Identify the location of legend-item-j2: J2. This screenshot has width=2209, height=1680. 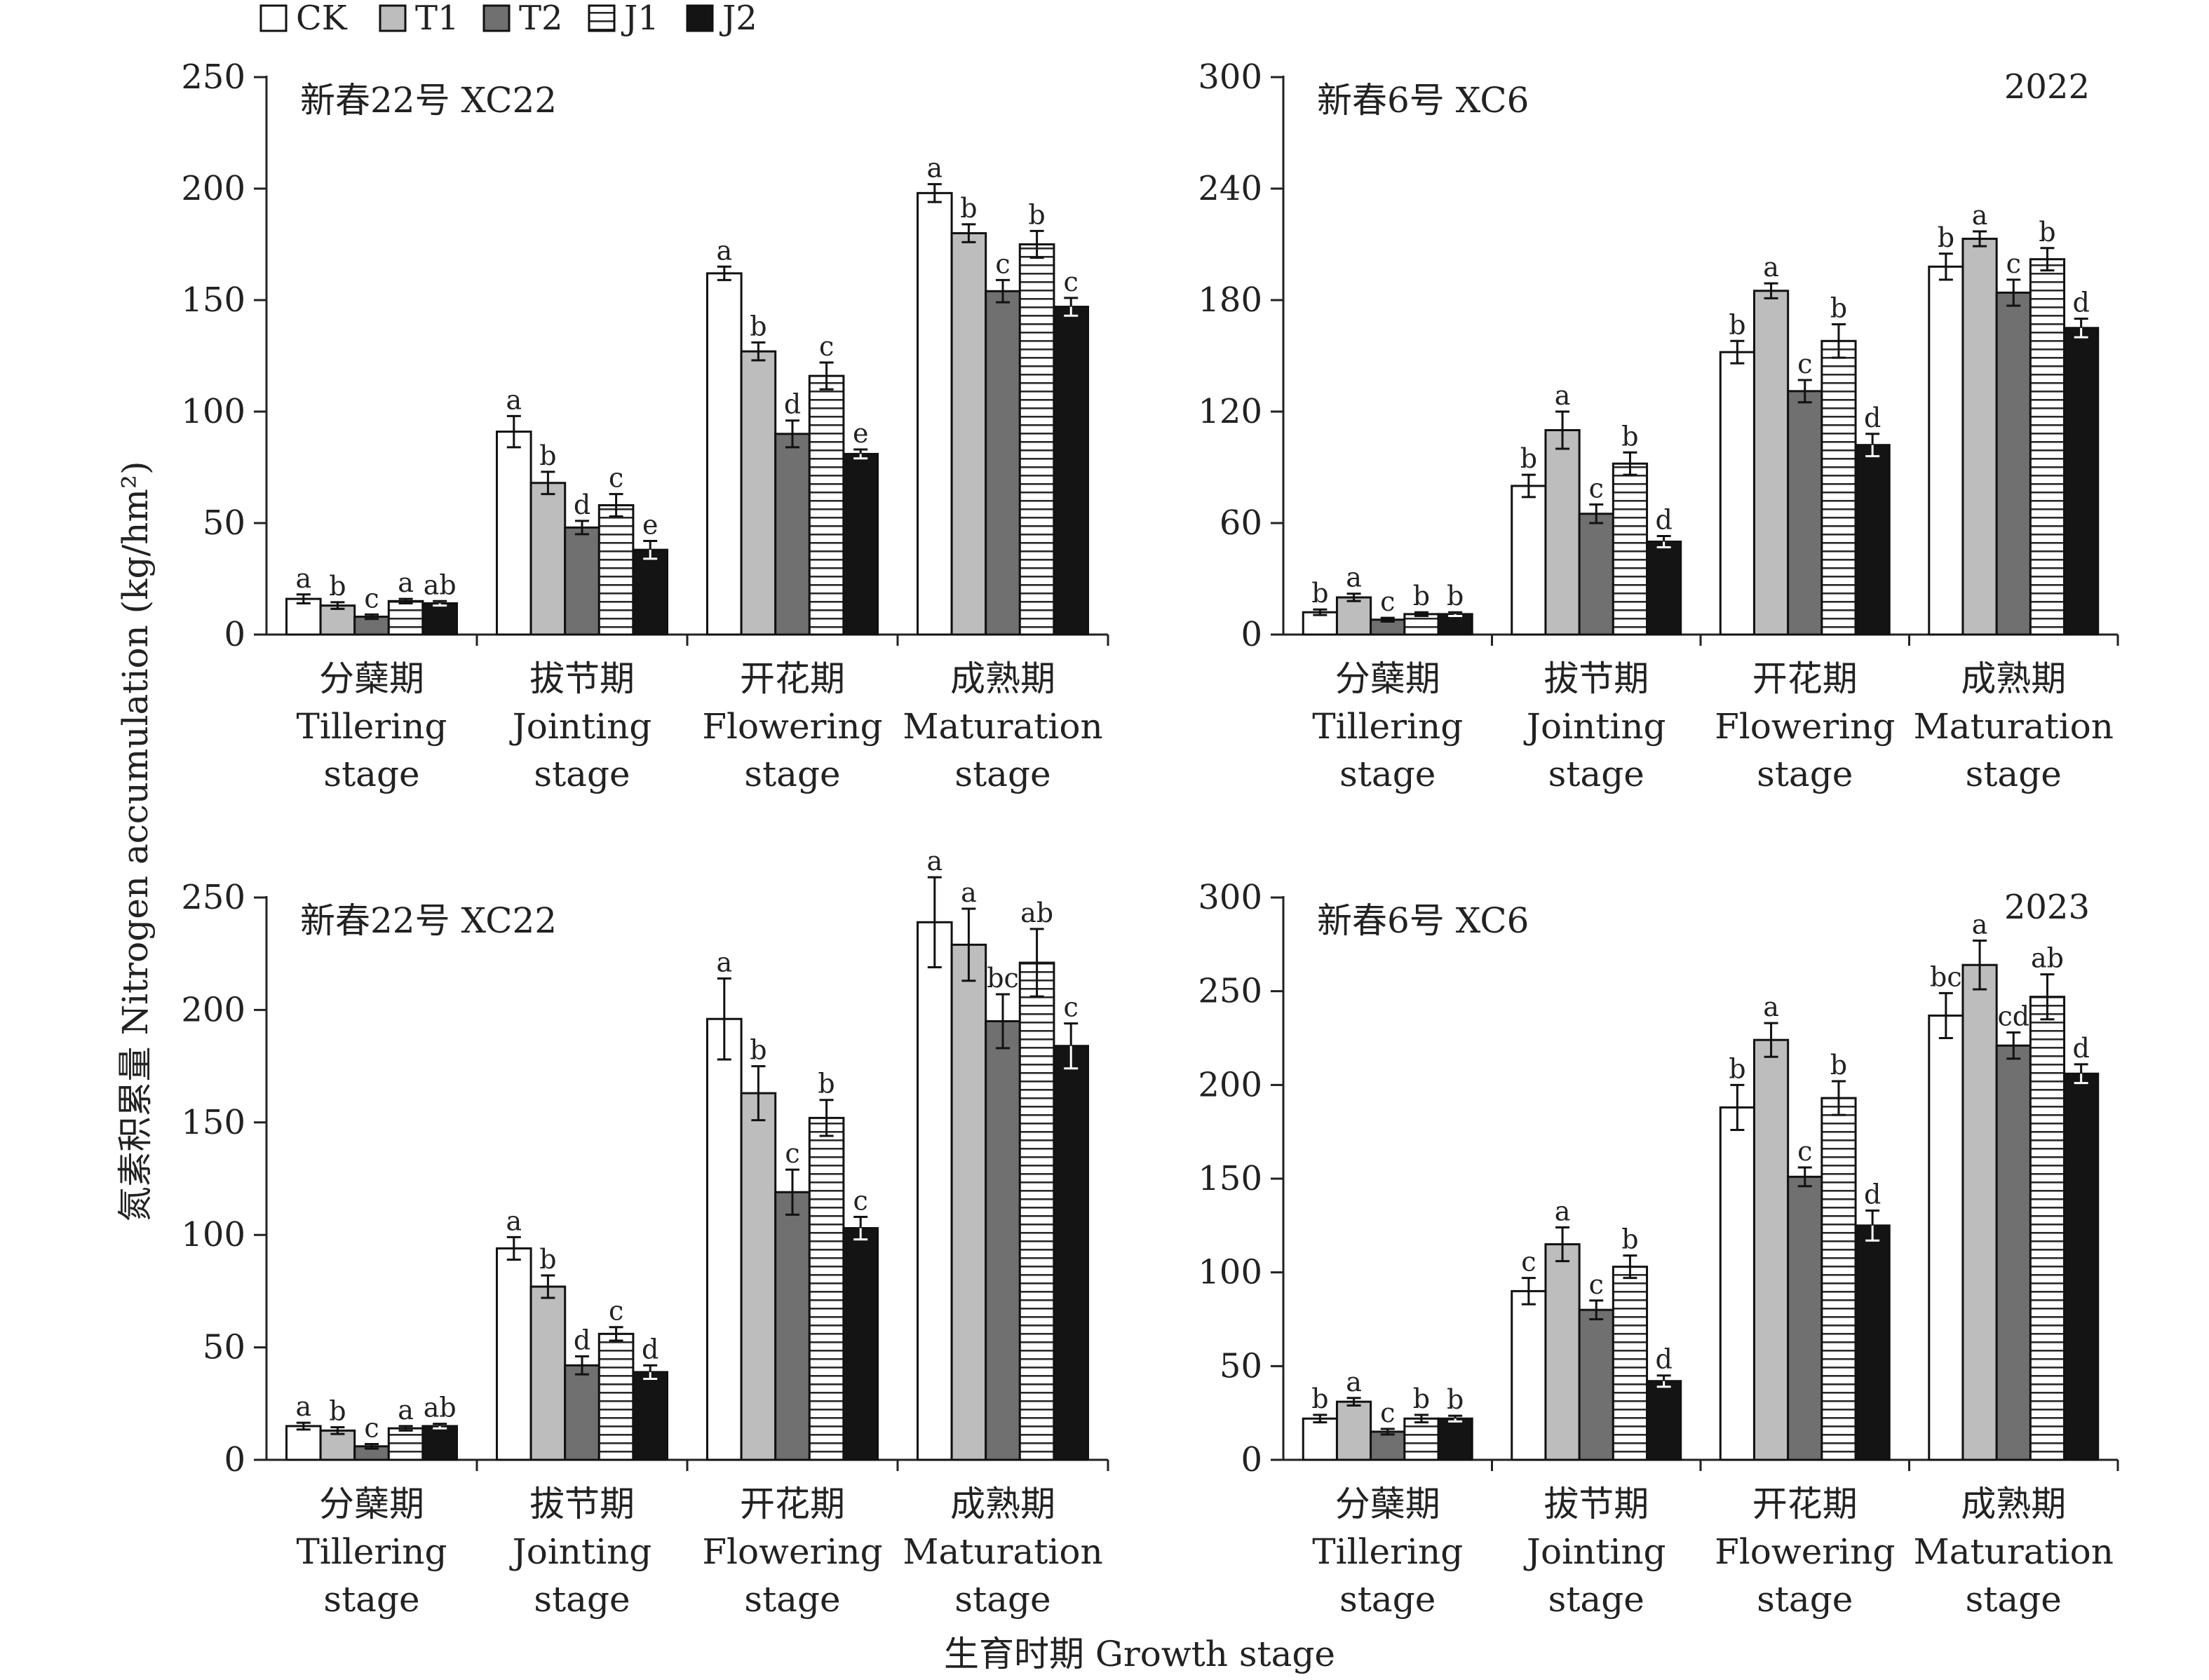
(721, 19).